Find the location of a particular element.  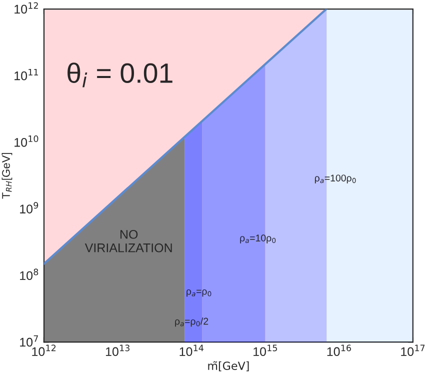

annotation: ρ$_{a}$=10ρ$_{0}$ is located at coordinates (258, 239).